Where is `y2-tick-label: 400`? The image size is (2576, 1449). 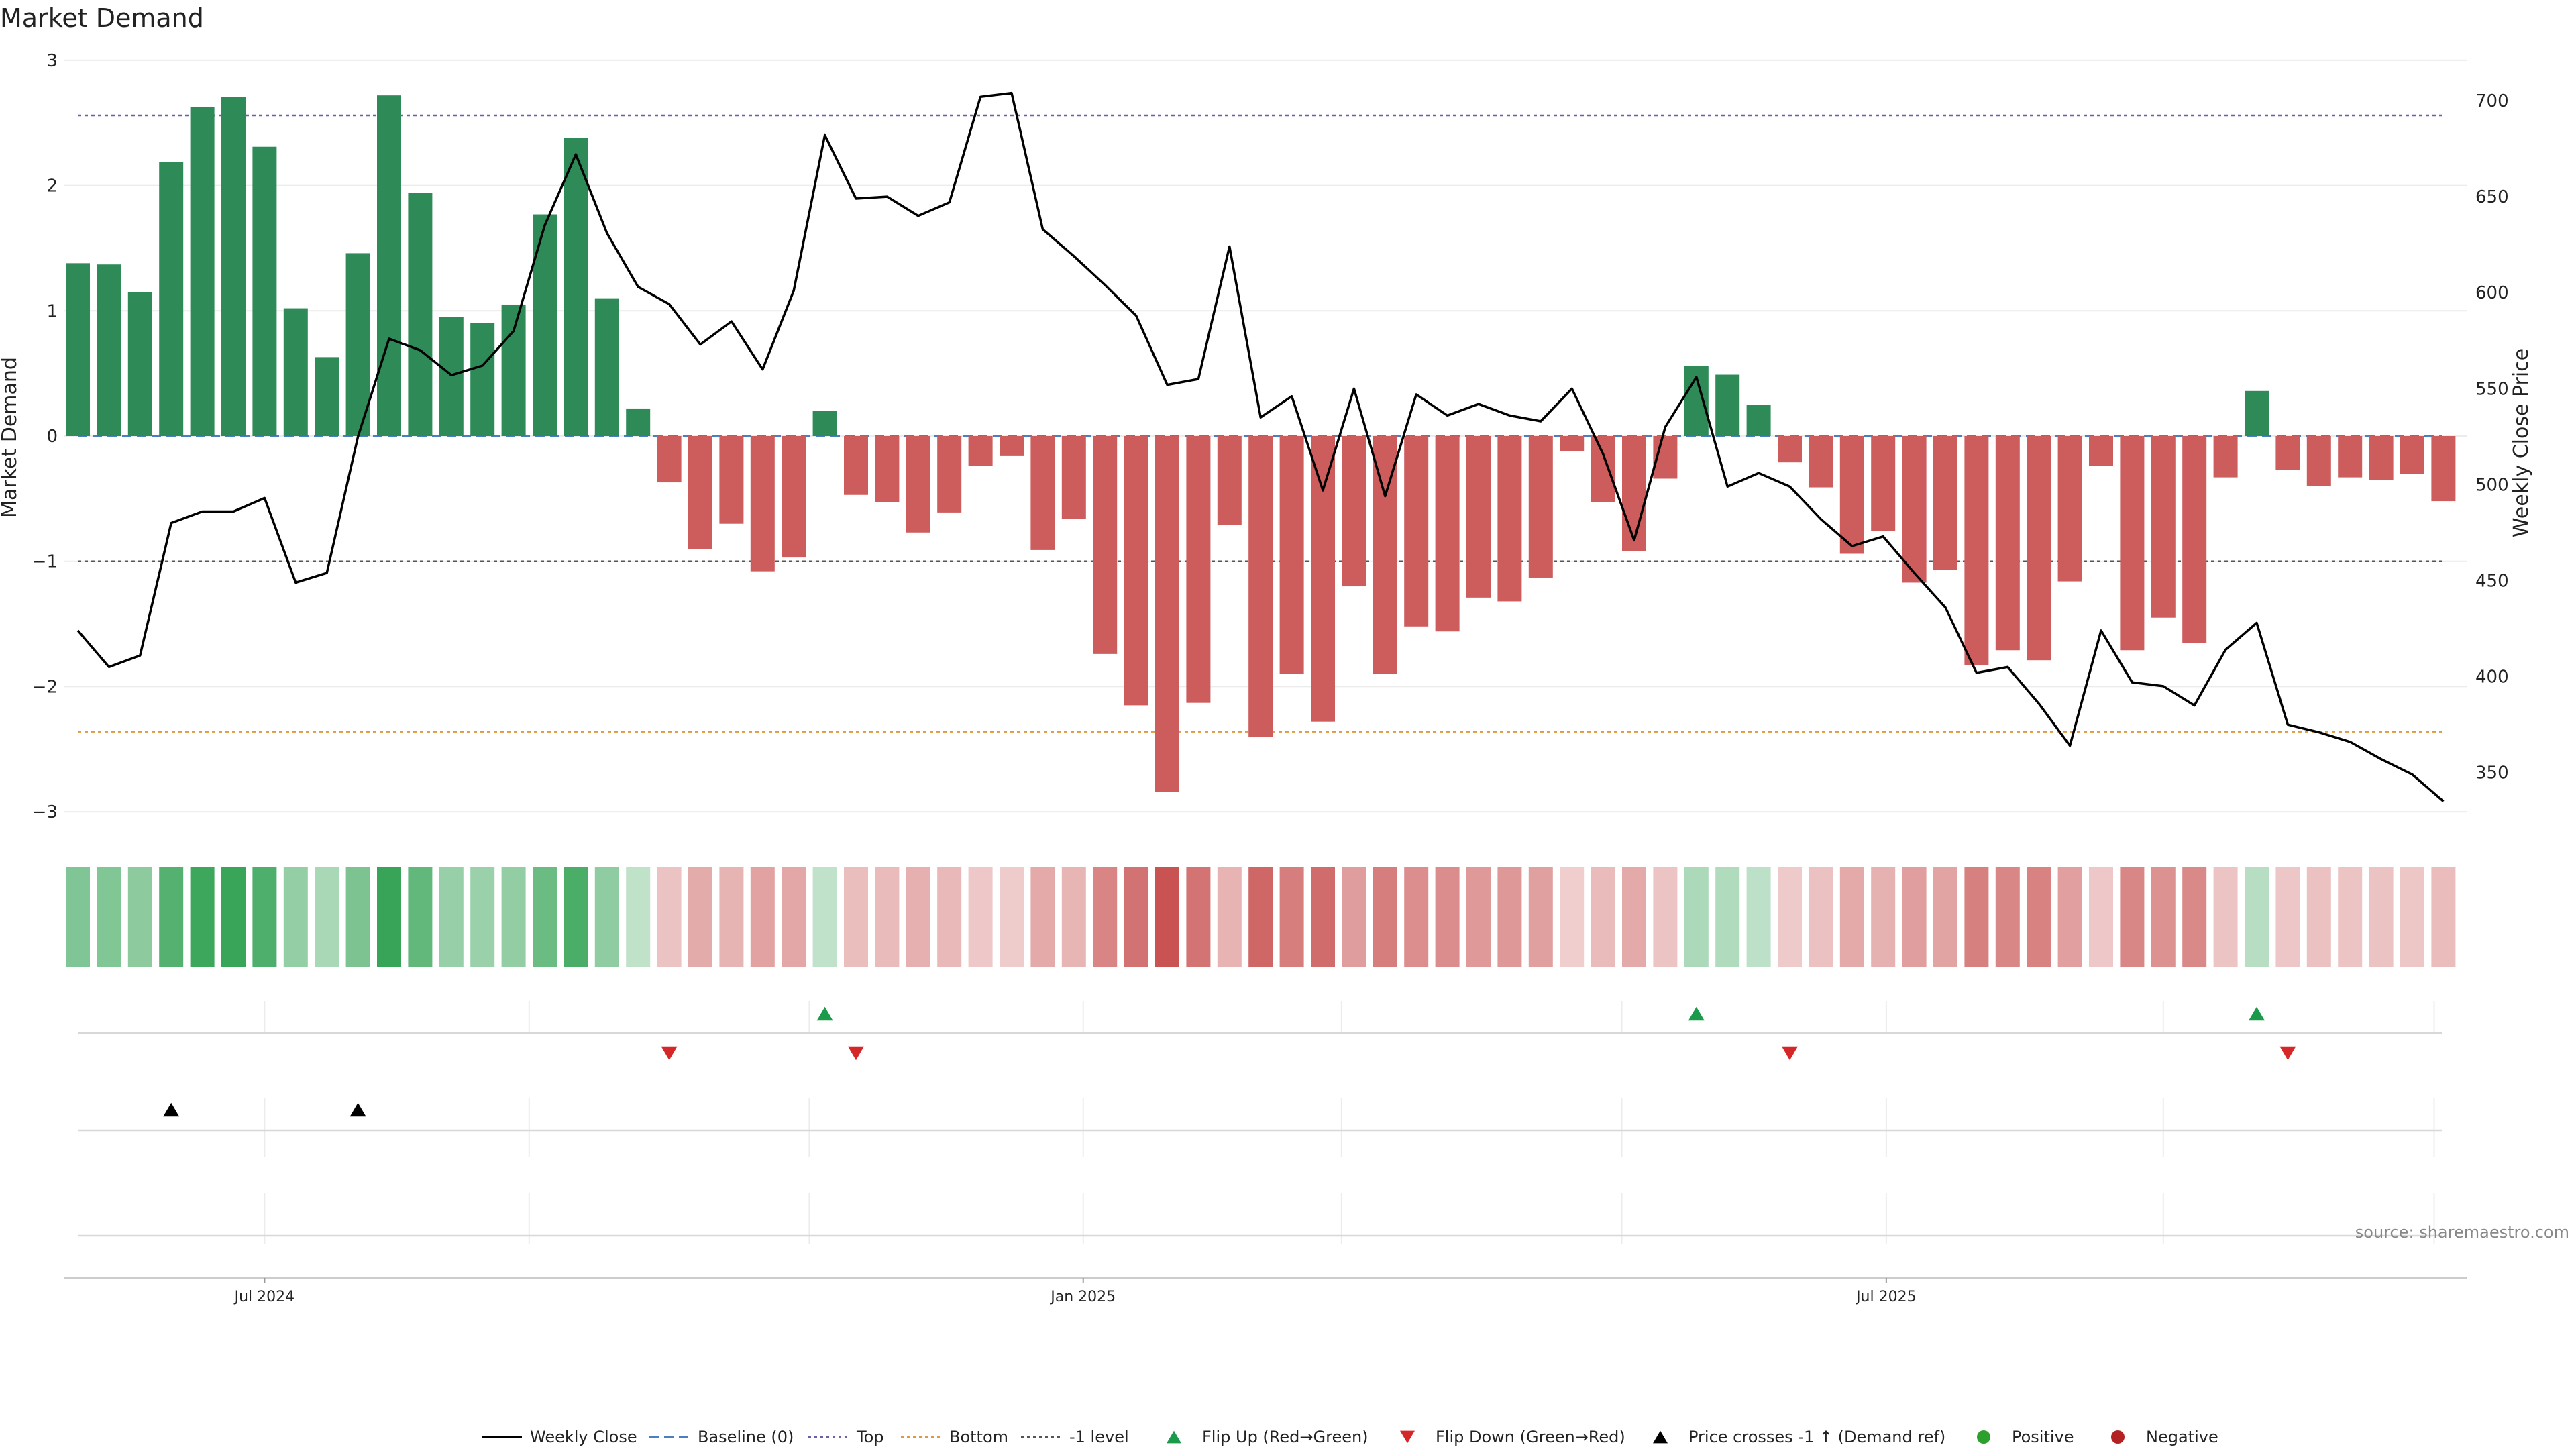 y2-tick-label: 400 is located at coordinates (2492, 677).